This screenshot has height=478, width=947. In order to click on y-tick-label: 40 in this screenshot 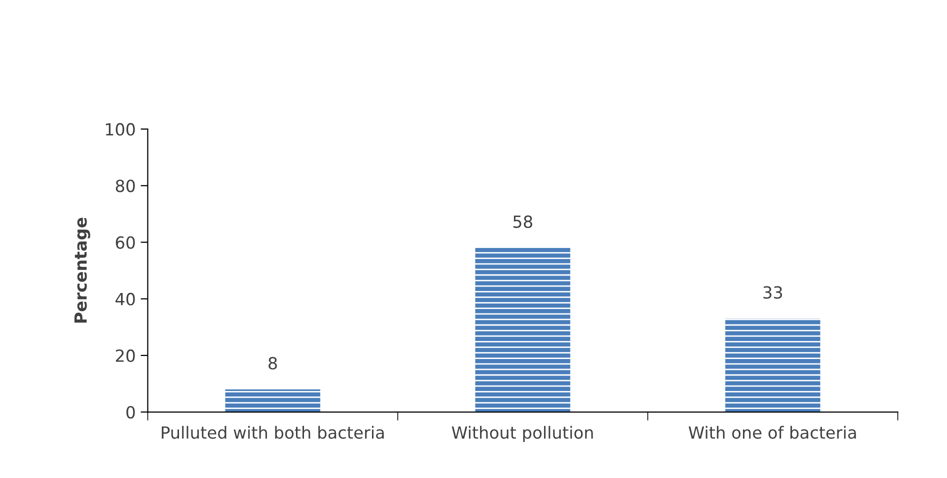, I will do `click(125, 299)`.